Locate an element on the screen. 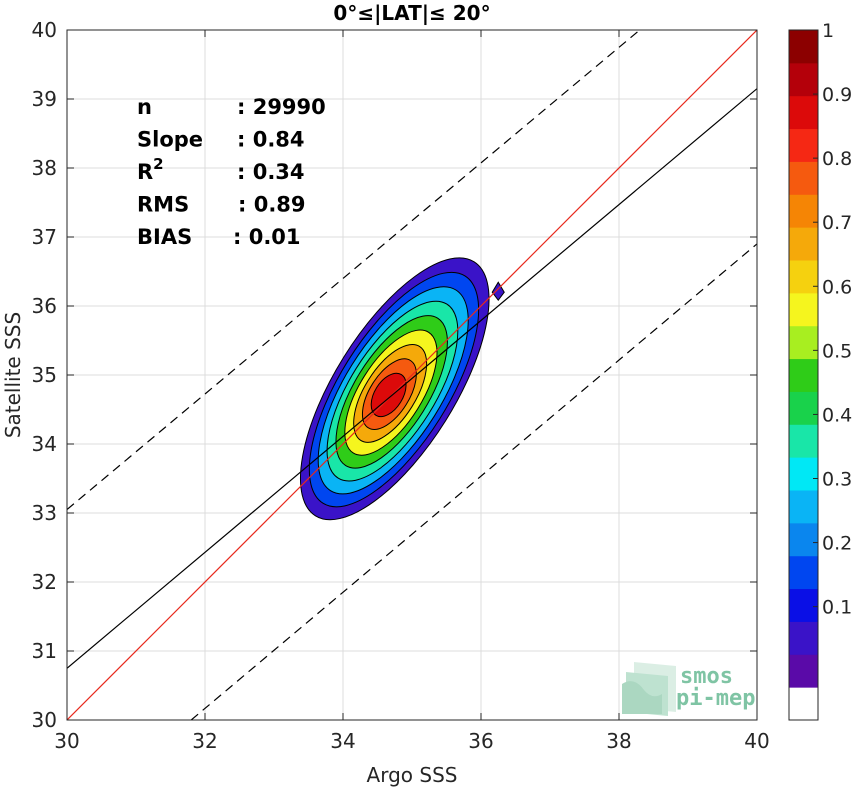 The width and height of the screenshot is (856, 788). y-tick-label: 34 is located at coordinates (44, 444).